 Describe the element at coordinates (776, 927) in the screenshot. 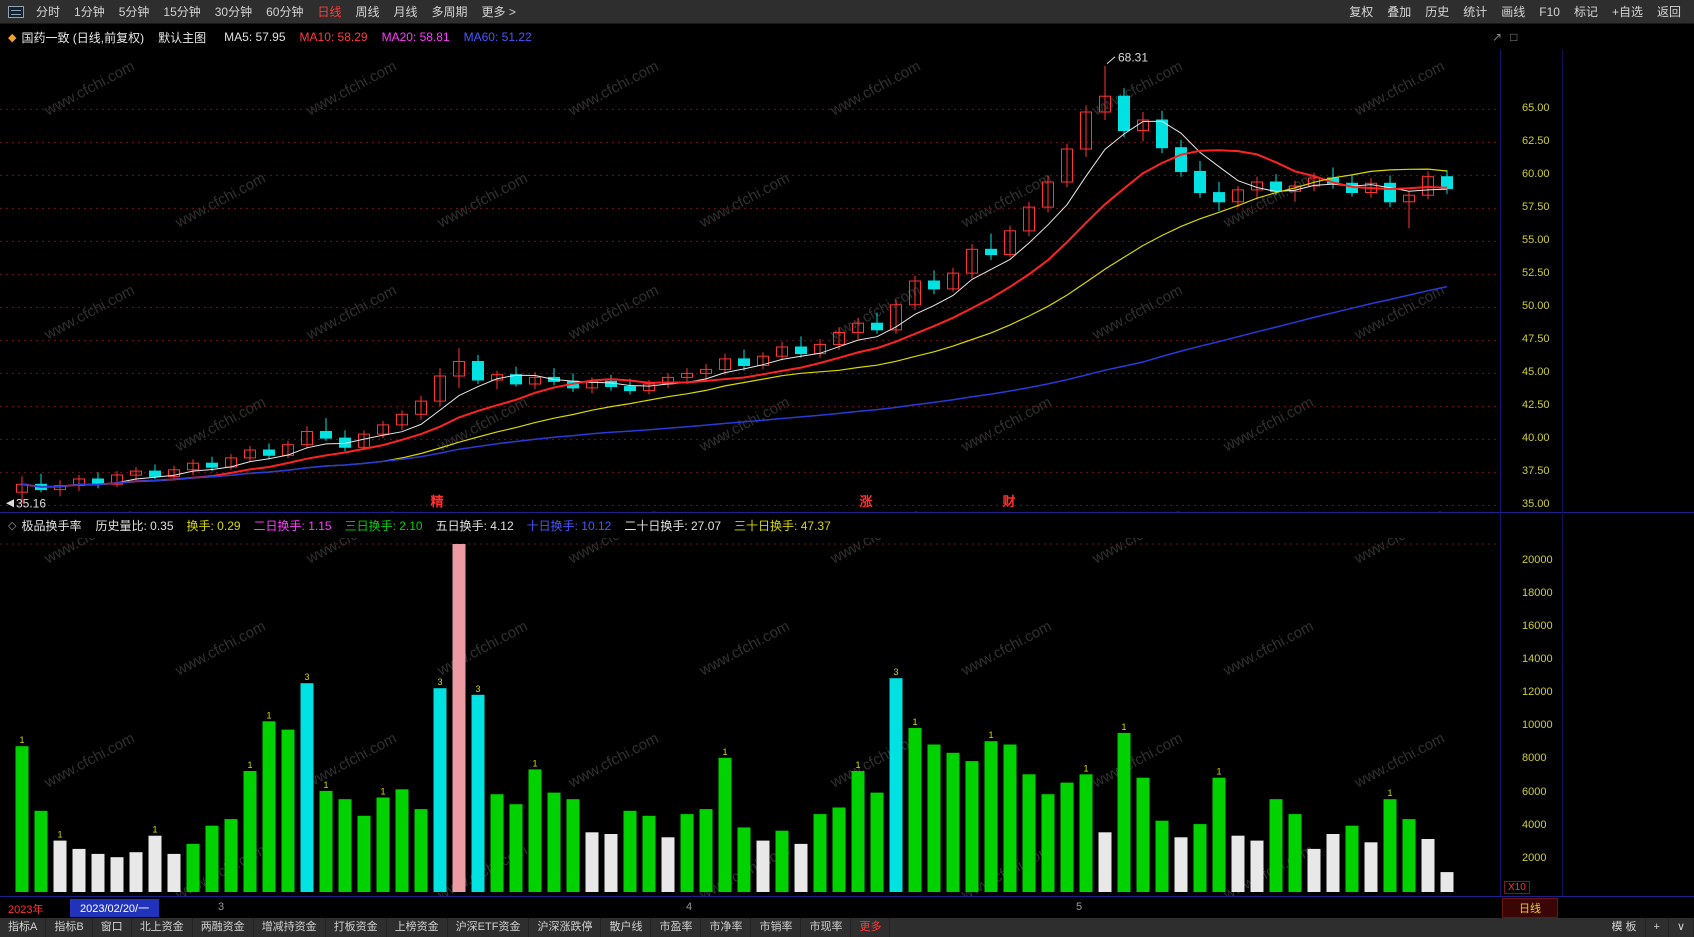

I see `bottom-tab-13: 市销率` at that location.